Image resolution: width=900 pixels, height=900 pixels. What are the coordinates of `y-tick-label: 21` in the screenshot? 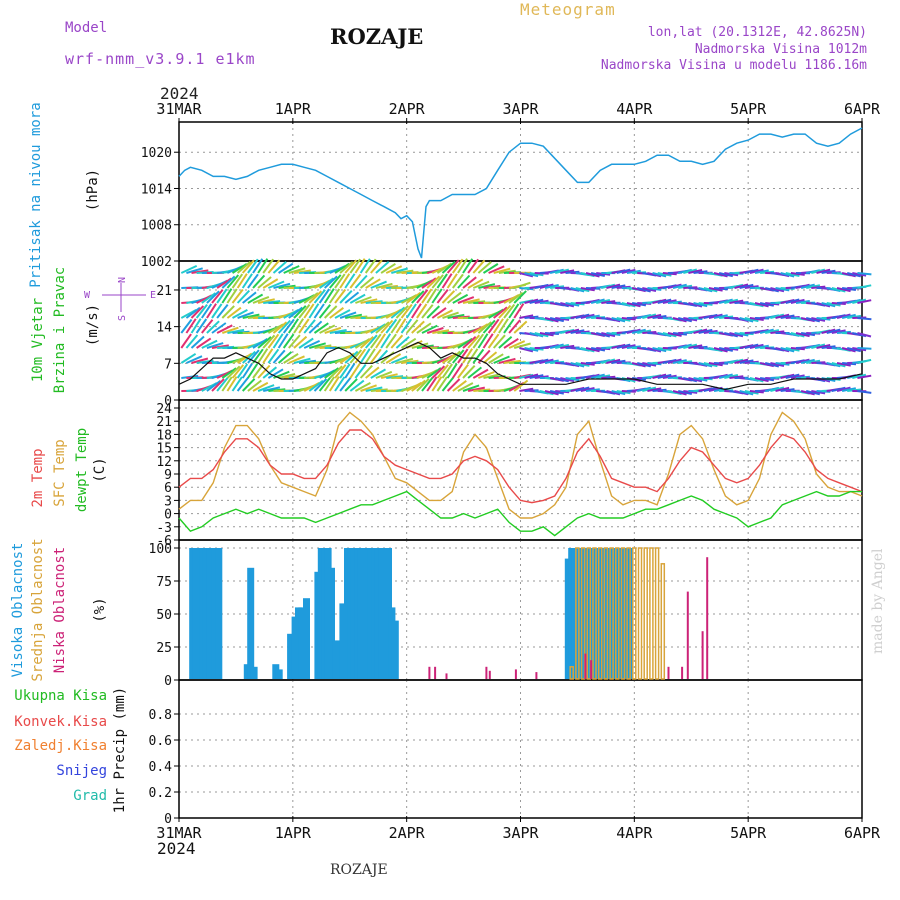 It's located at (164, 422).